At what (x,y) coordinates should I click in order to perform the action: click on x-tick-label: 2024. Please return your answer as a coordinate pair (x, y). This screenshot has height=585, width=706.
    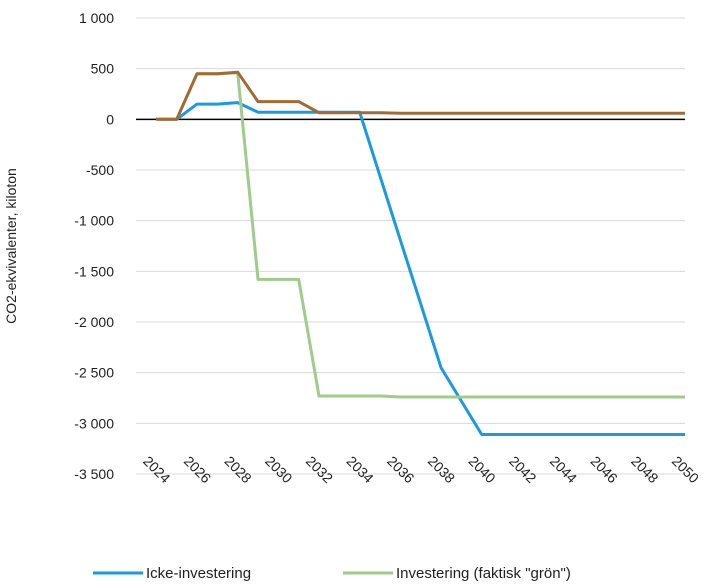
    Looking at the image, I should click on (156, 469).